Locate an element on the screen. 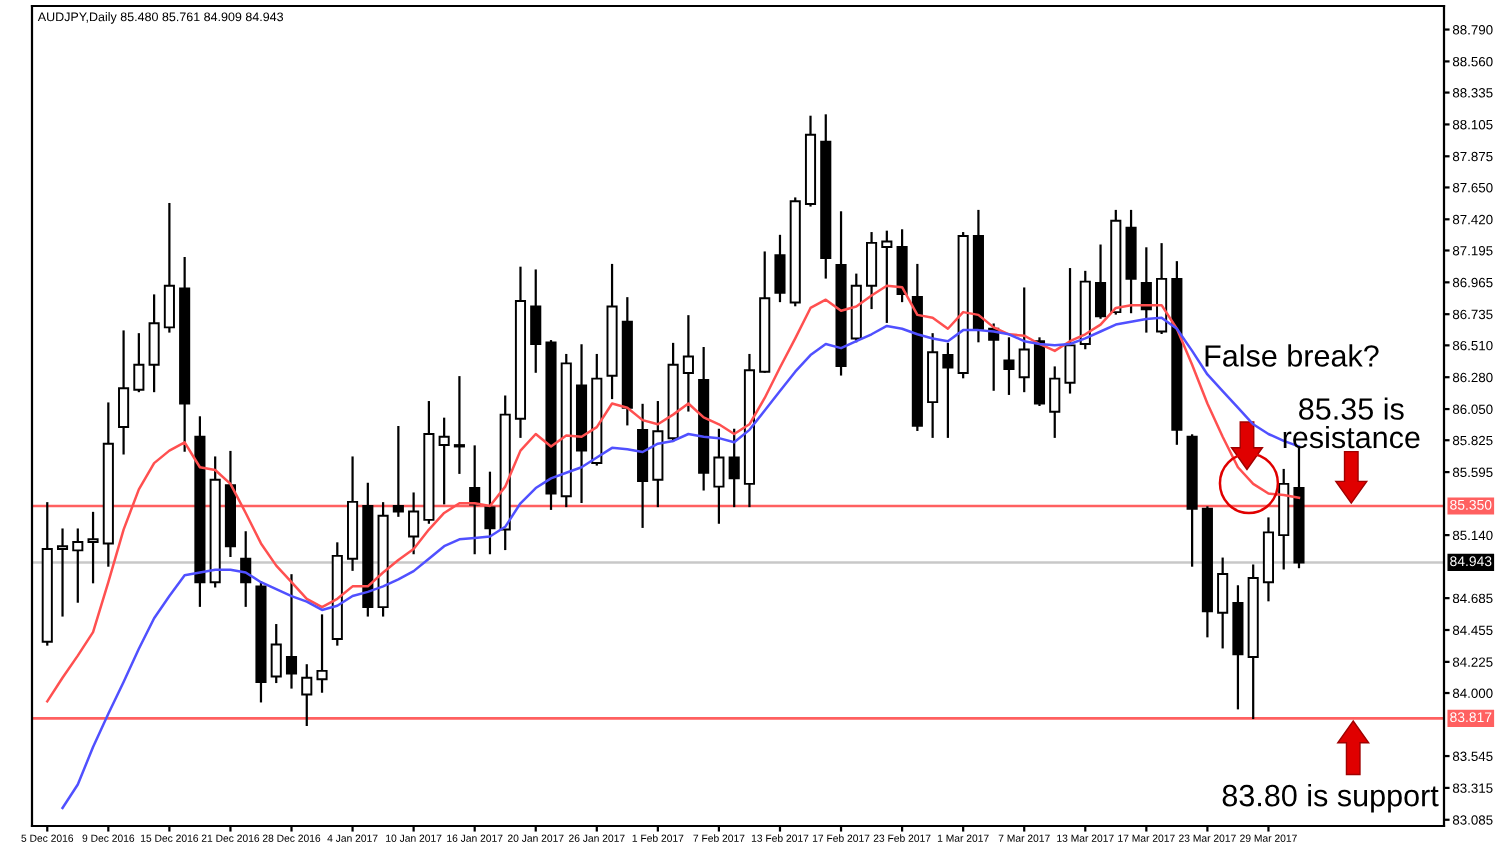 This screenshot has width=1500, height=850. annotation: 85.35 is resistance is located at coordinates (1351, 423).